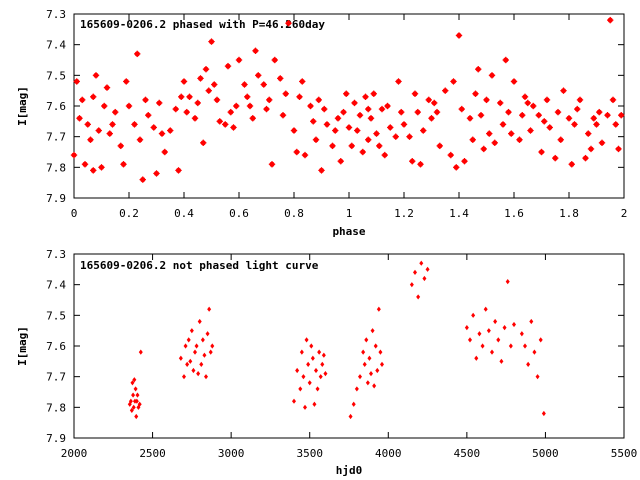 This screenshot has height=480, width=640. Describe the element at coordinates (569, 213) in the screenshot. I see `x-tick-label: 1.8` at that location.